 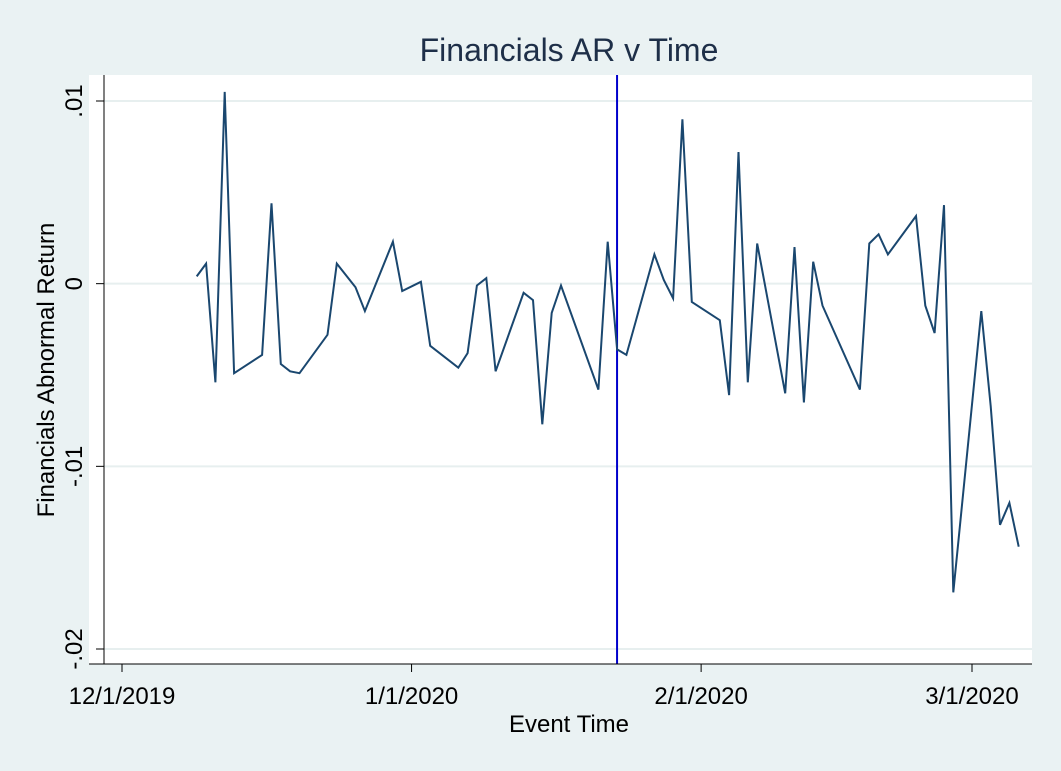 What do you see at coordinates (74, 283) in the screenshot?
I see `y-tick-label: 0` at bounding box center [74, 283].